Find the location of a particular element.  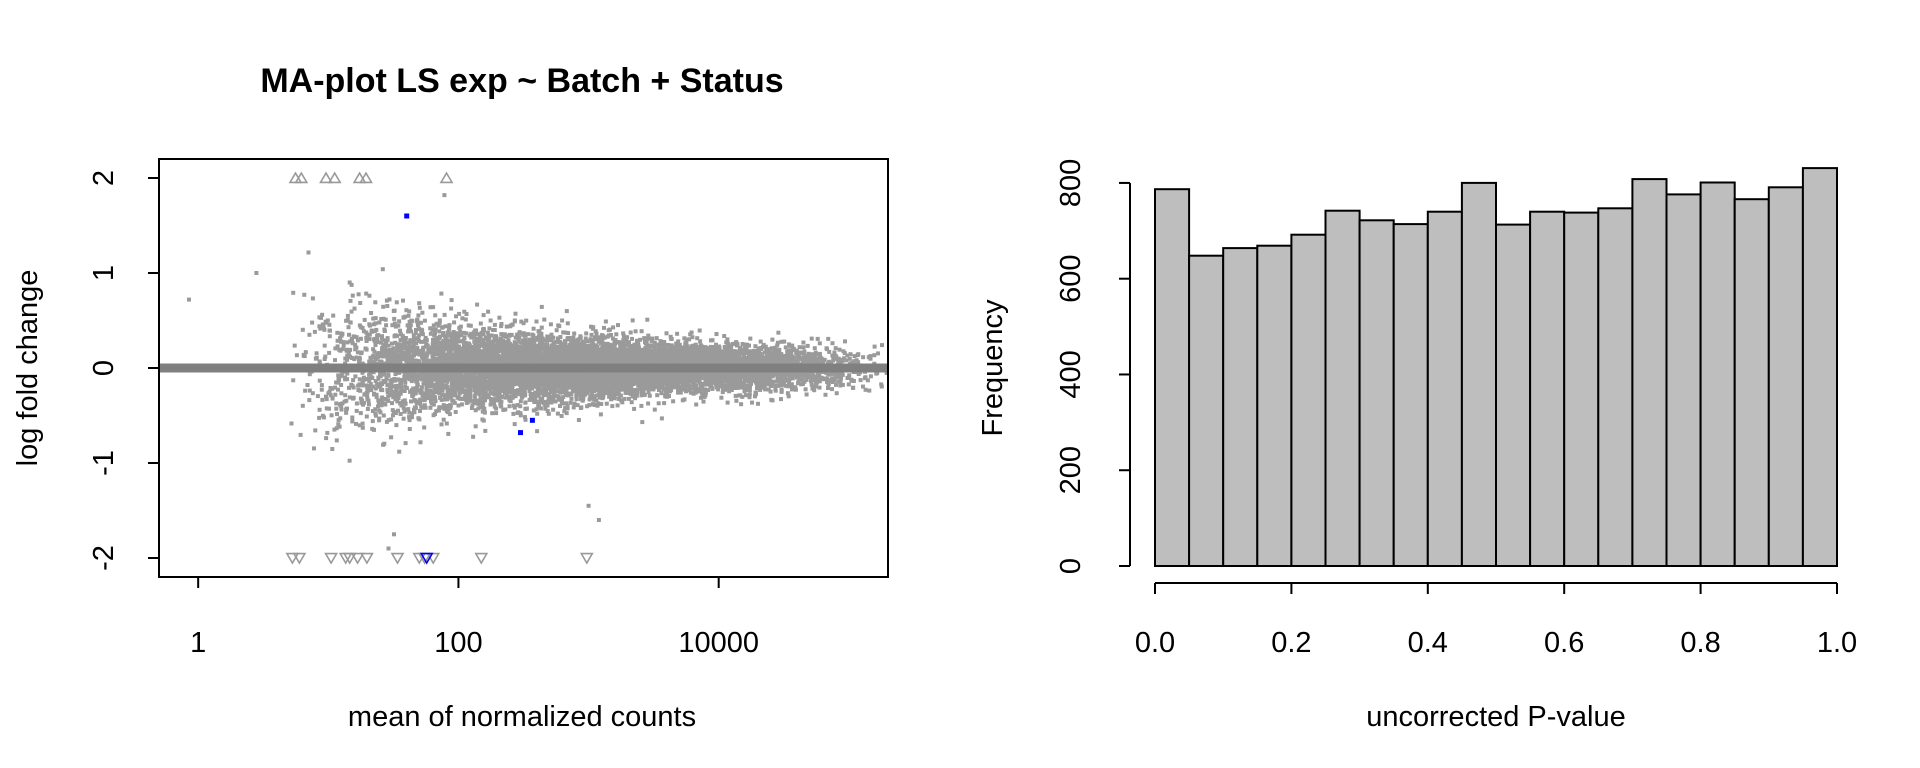

ma-plot-title: MA-plot LS exp ~ Batch + Status is located at coordinates (521, 81).